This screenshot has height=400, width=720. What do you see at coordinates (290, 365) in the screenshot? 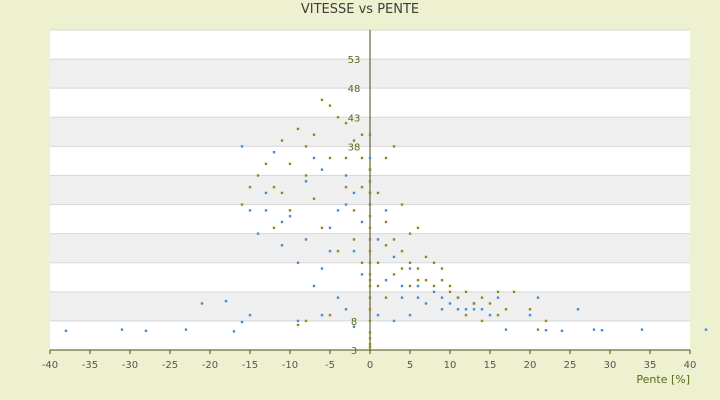
I see `x-tick-label: -10` at bounding box center [290, 365].